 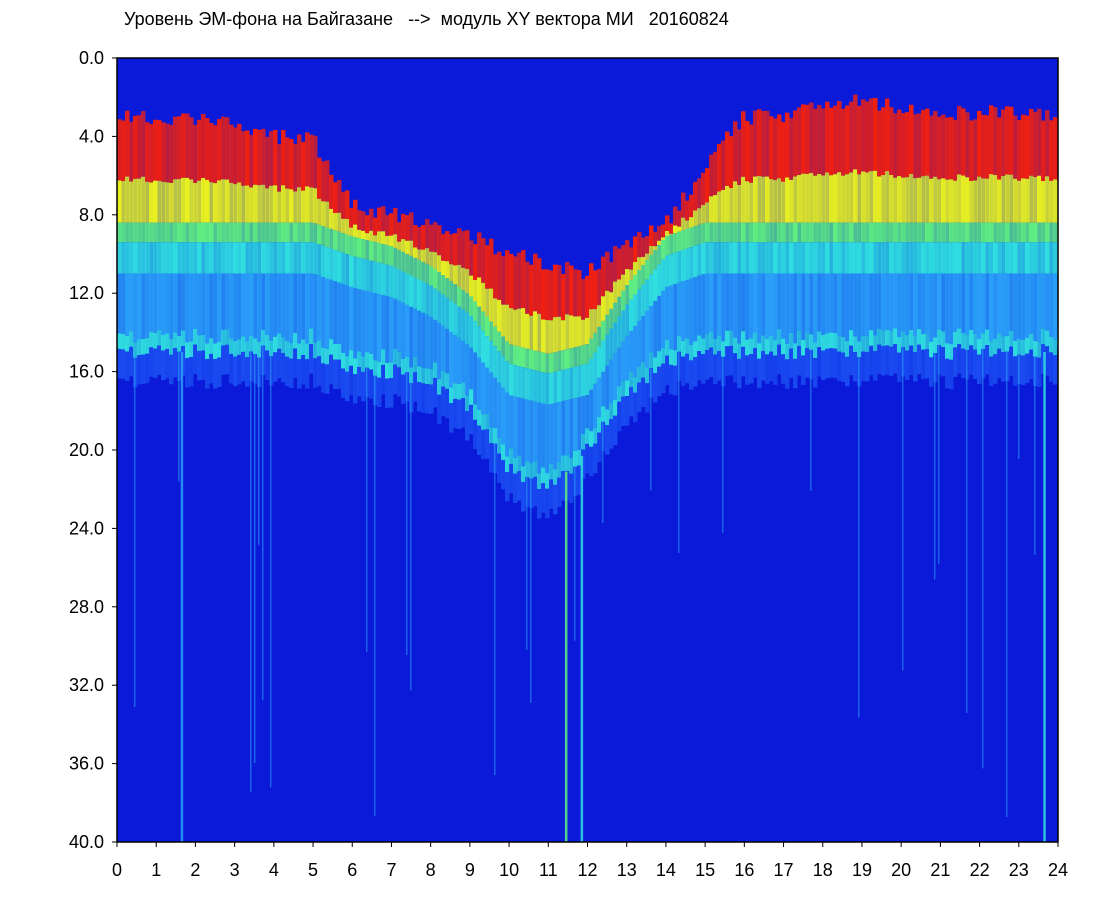 I want to click on x-tick-label: 5, so click(x=313, y=870).